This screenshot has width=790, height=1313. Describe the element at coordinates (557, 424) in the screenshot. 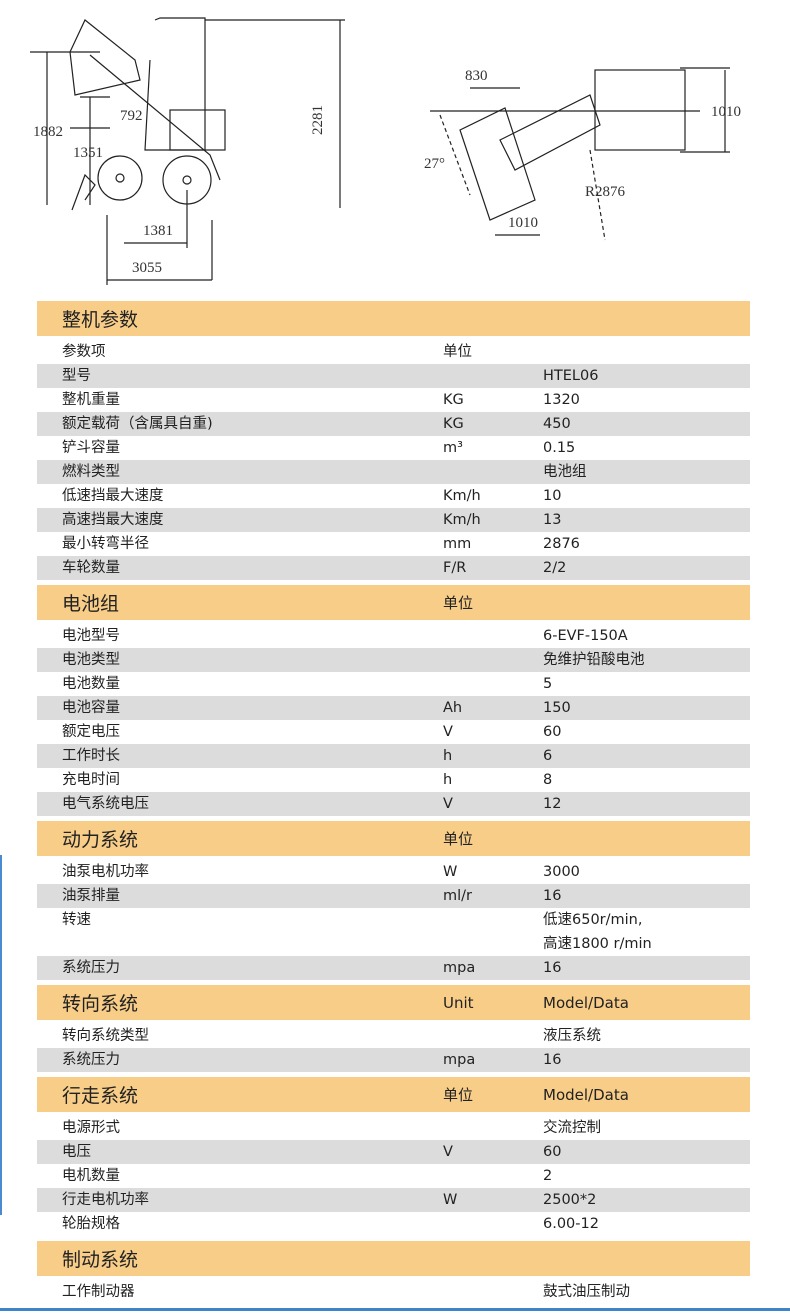

I see `param-value: 450` at that location.